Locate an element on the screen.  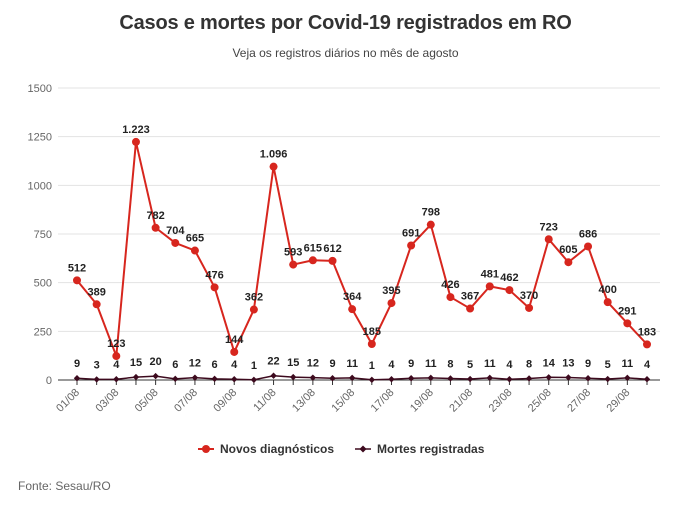
cases-data-label: 476 is located at coordinates (214, 275).